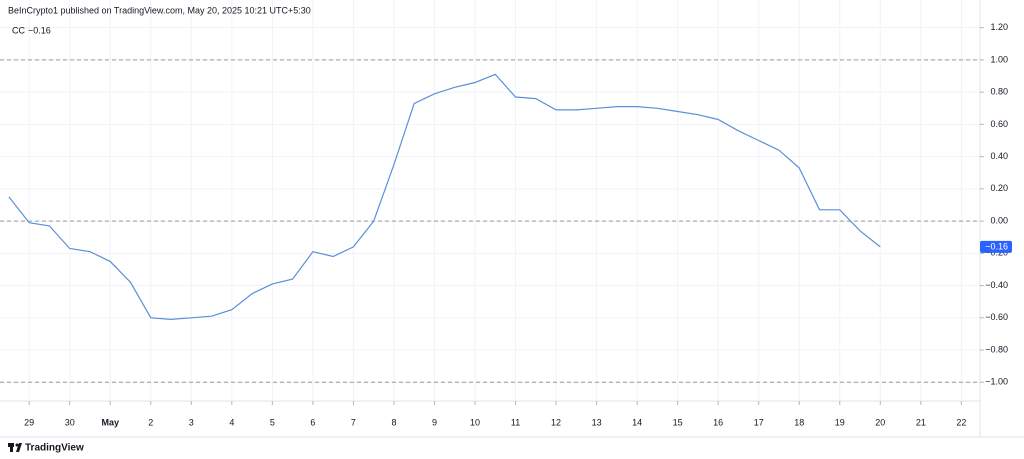 Image resolution: width=1024 pixels, height=459 pixels. I want to click on y-tick-label: 0.40, so click(999, 156).